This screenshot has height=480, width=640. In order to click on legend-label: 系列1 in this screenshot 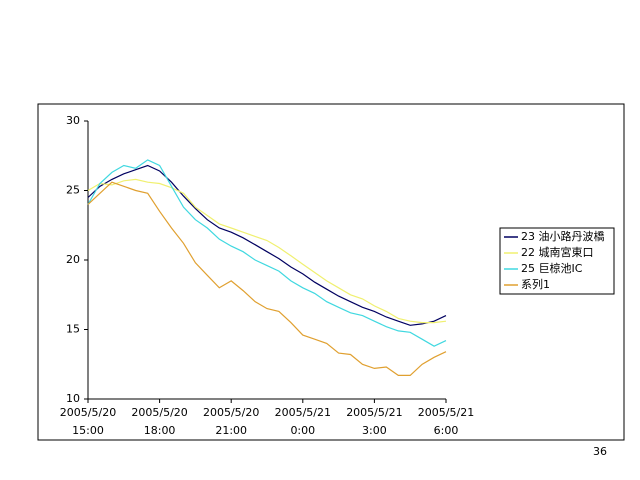, I will do `click(535, 284)`.